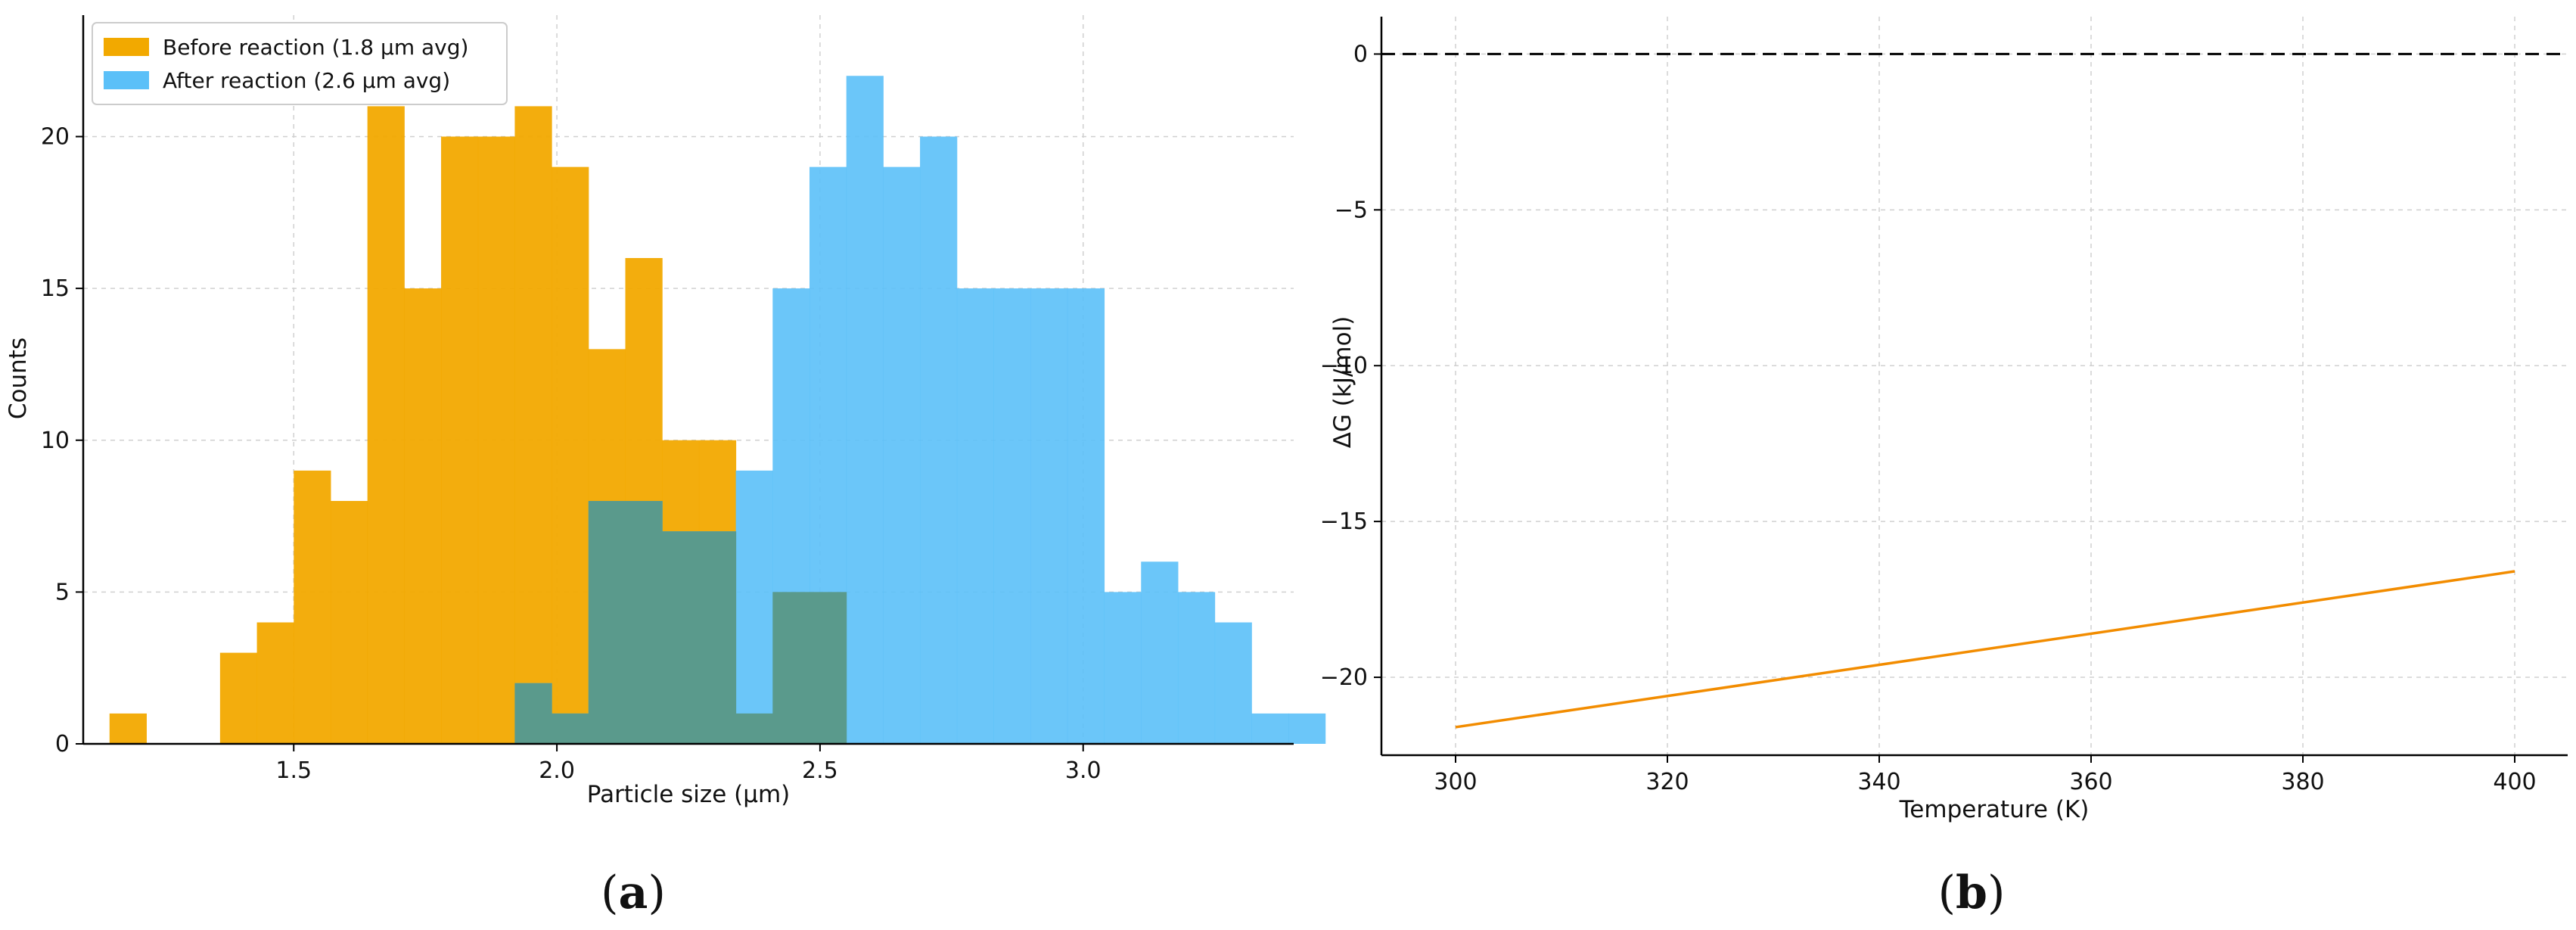 The image size is (2576, 930). Describe the element at coordinates (306, 81) in the screenshot. I see `legend-label-after: After reaction (2.6 µm avg)` at that location.